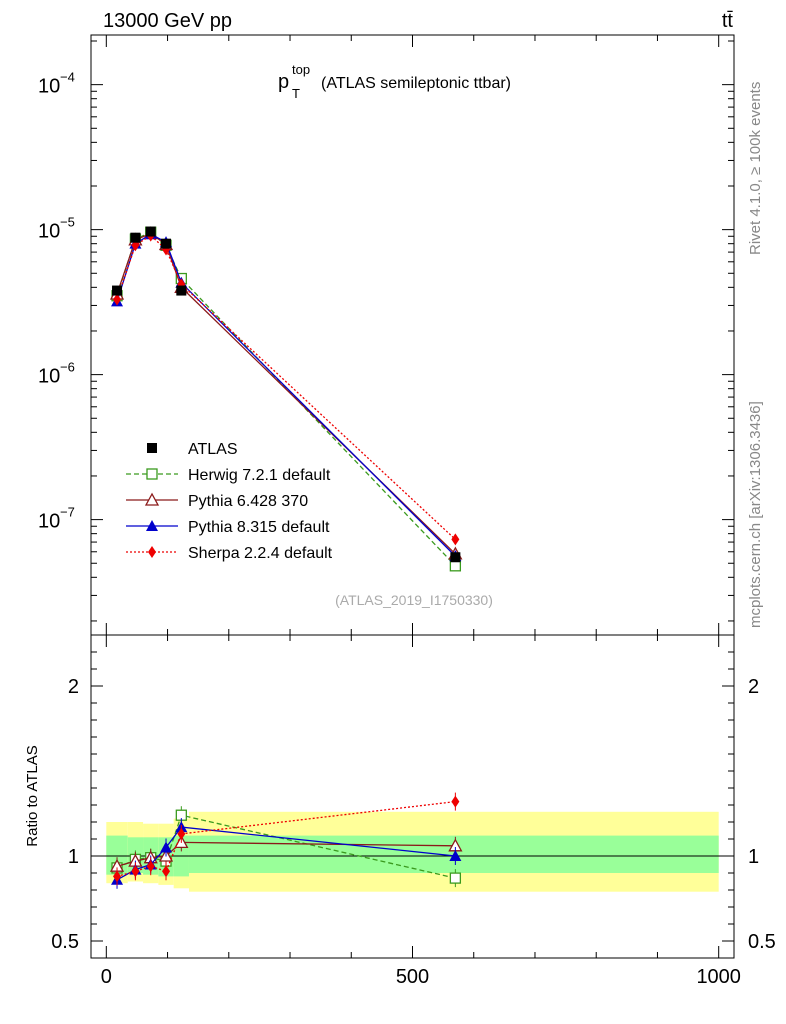  I want to click on pythia-6-428-370-line, so click(286, 393).